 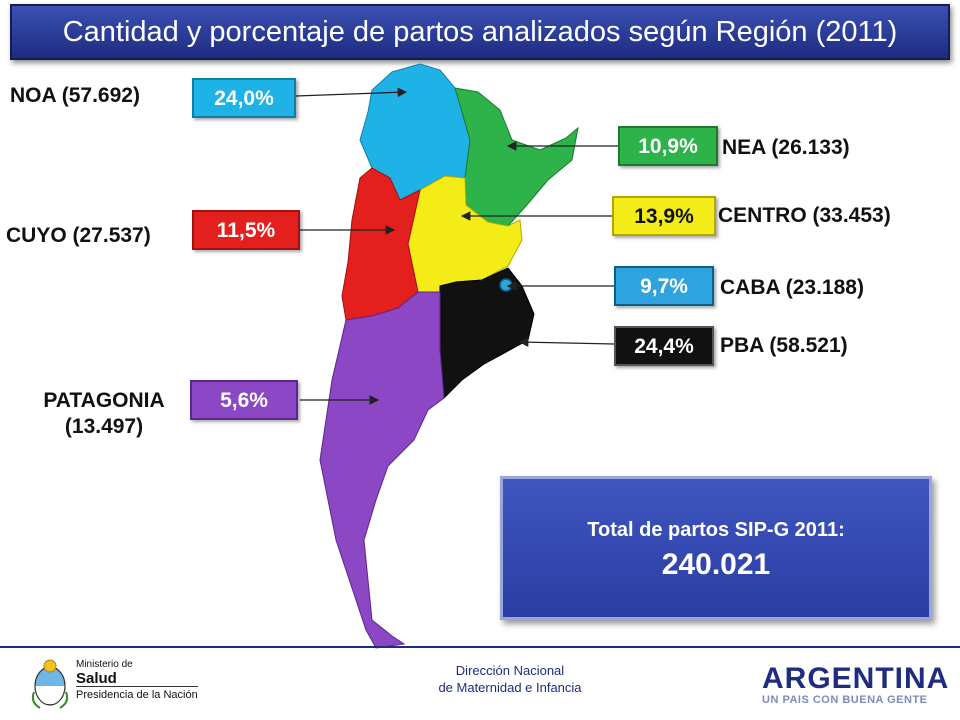 What do you see at coordinates (246, 230) in the screenshot?
I see `pct-badge-cuyo: 11,5%` at bounding box center [246, 230].